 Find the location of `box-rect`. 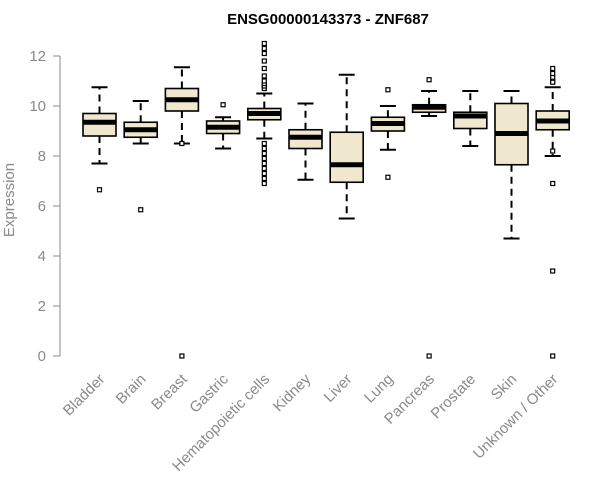

box-rect is located at coordinates (347, 157).